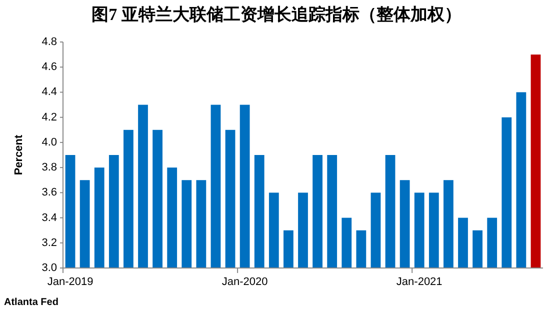  I want to click on y-tick-label: 4.0, so click(49, 142).